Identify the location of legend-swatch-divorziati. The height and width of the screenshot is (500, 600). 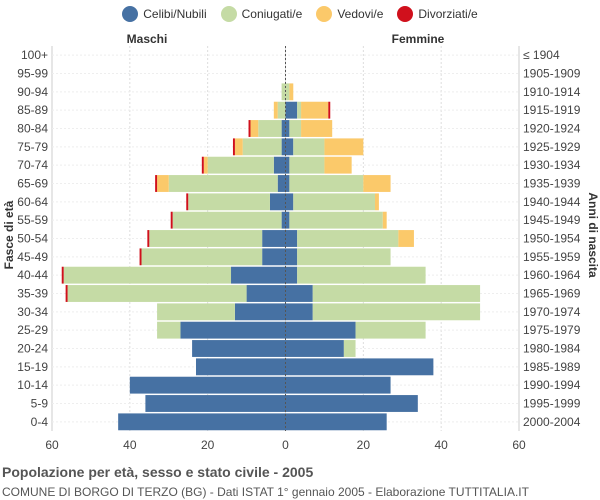
(405, 14).